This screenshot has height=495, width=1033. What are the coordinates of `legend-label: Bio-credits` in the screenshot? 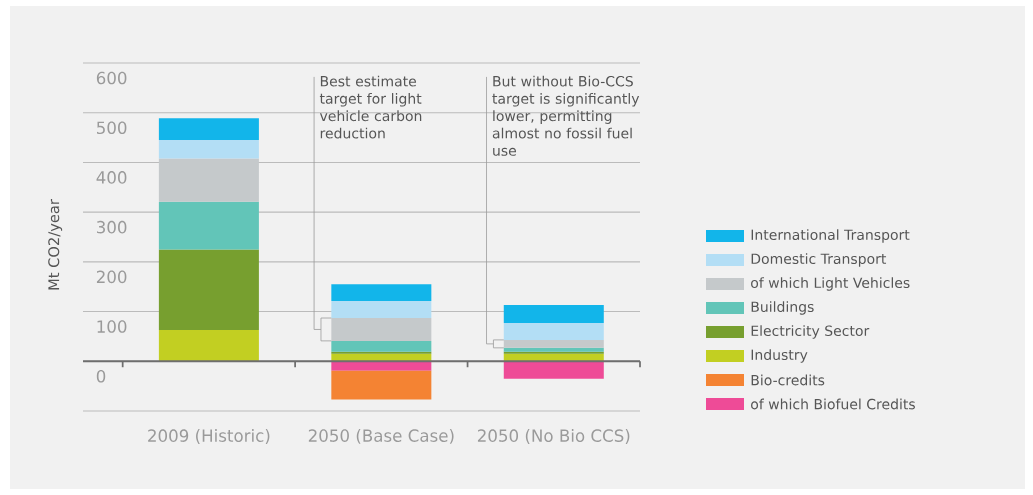 It's located at (788, 380).